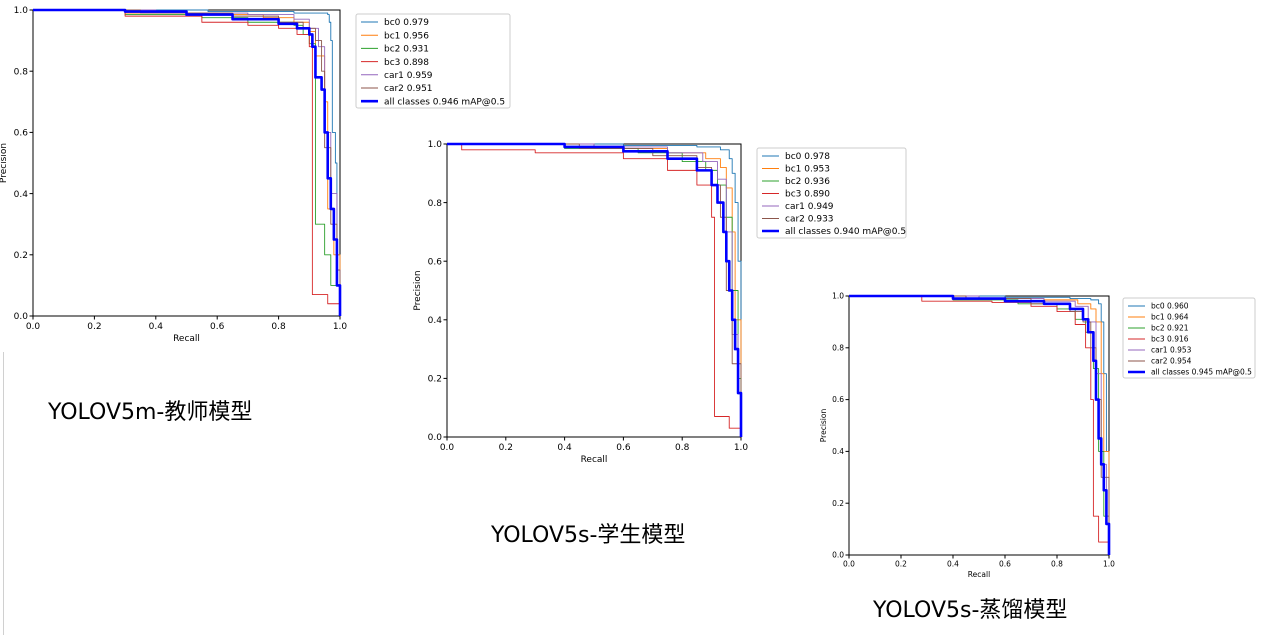 This screenshot has height=635, width=1266. Describe the element at coordinates (408, 76) in the screenshot. I see `legend-label-car1: car1 0.959` at that location.